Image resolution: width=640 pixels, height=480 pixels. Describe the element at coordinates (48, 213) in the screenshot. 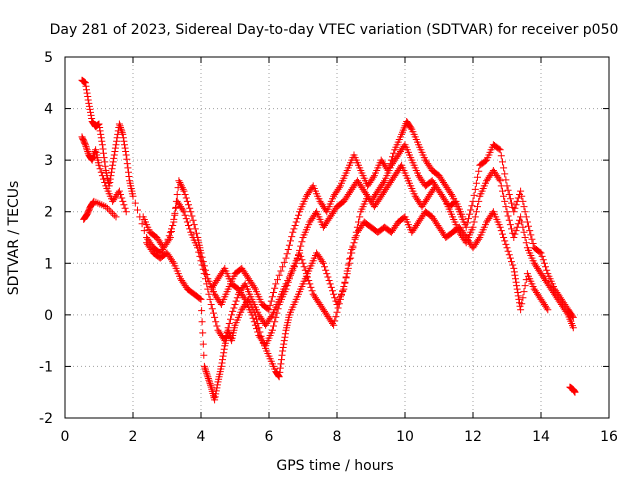

I see `y-tick-label: 2` at that location.